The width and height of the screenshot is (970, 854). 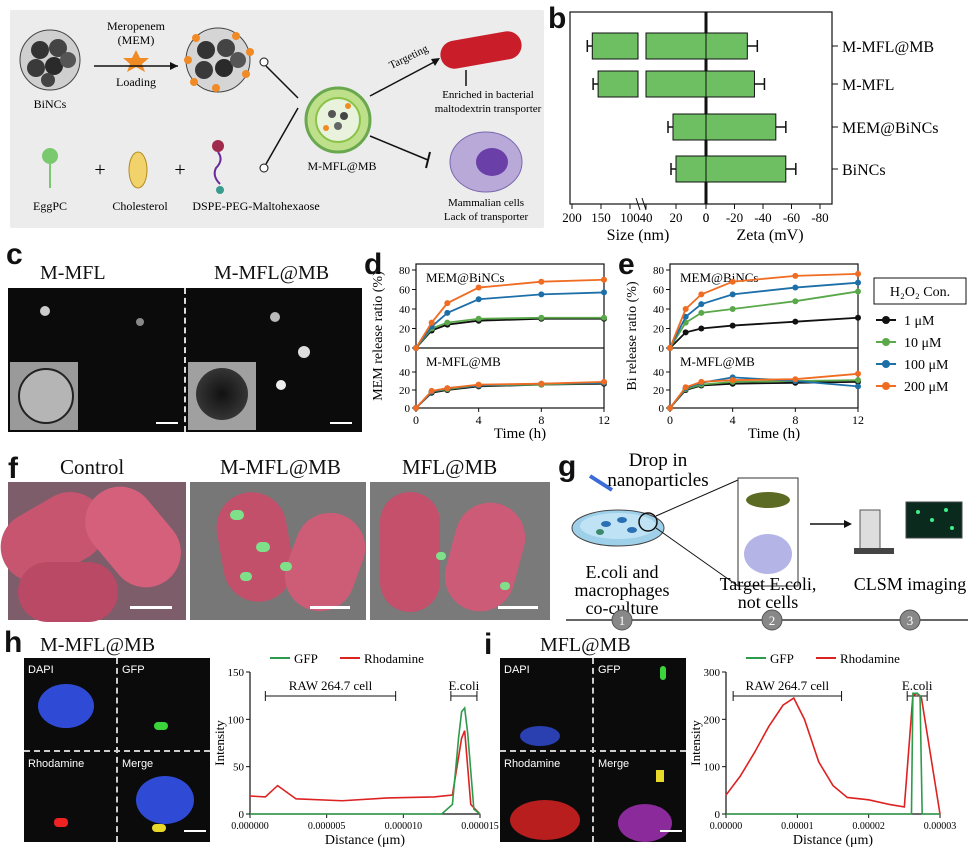 I want to click on b-category-label: BiNCs, so click(x=864, y=170).